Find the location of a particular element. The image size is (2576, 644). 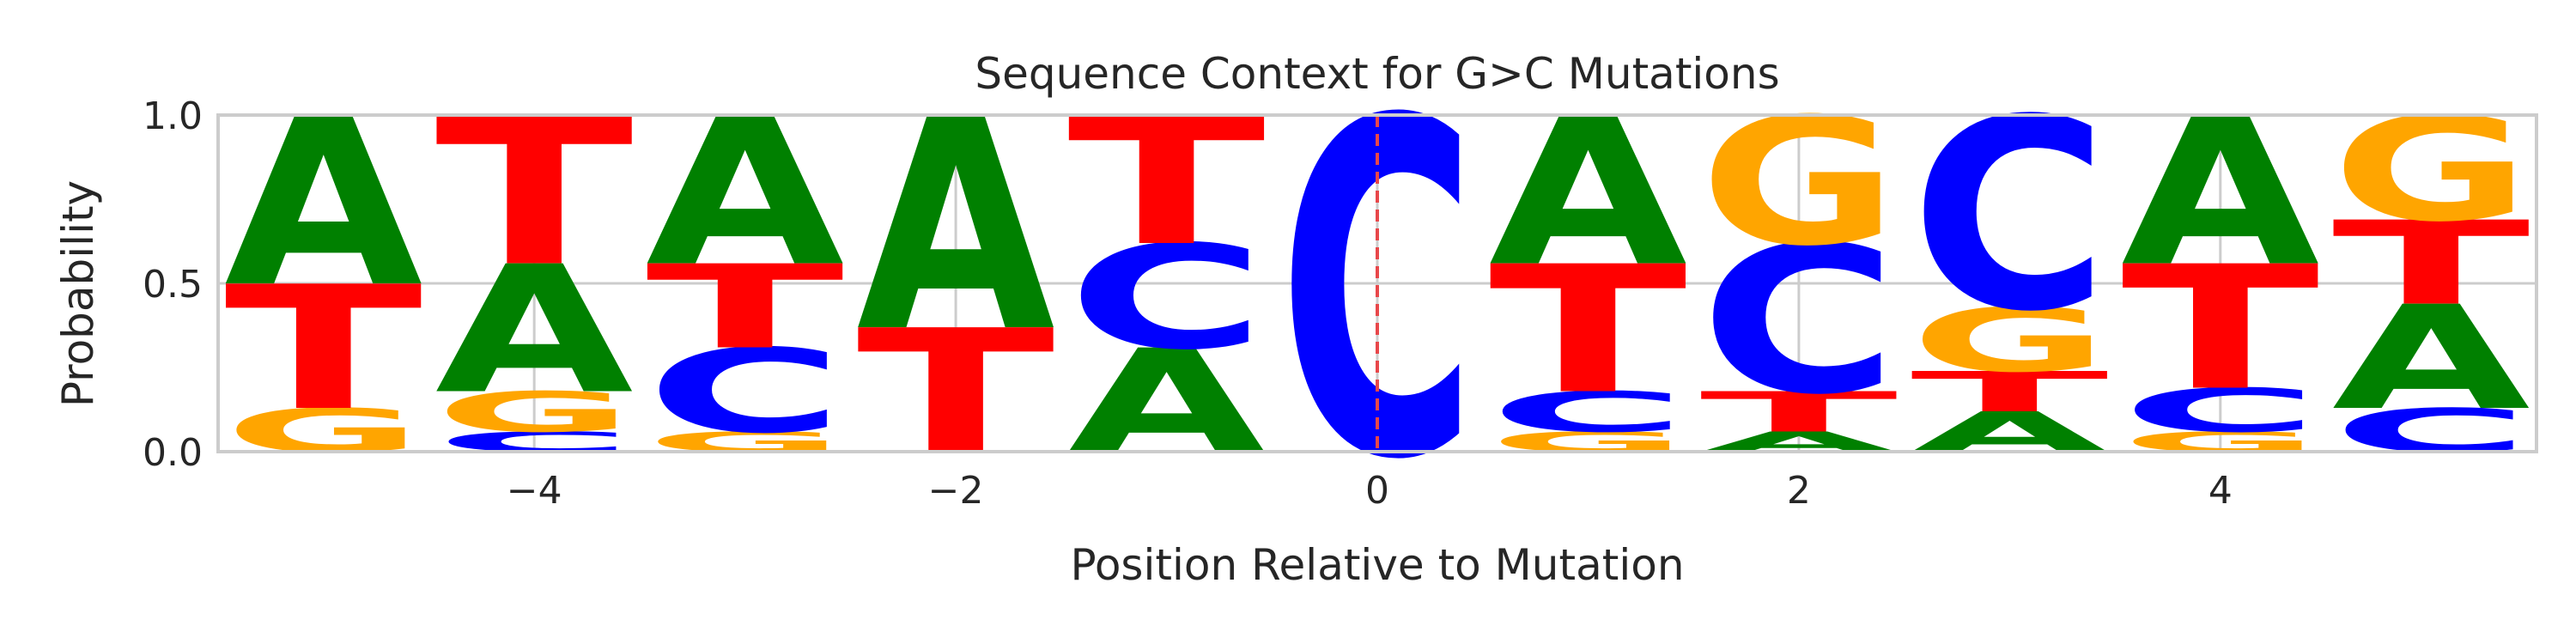

x-tick-label: 4 is located at coordinates (2221, 491).